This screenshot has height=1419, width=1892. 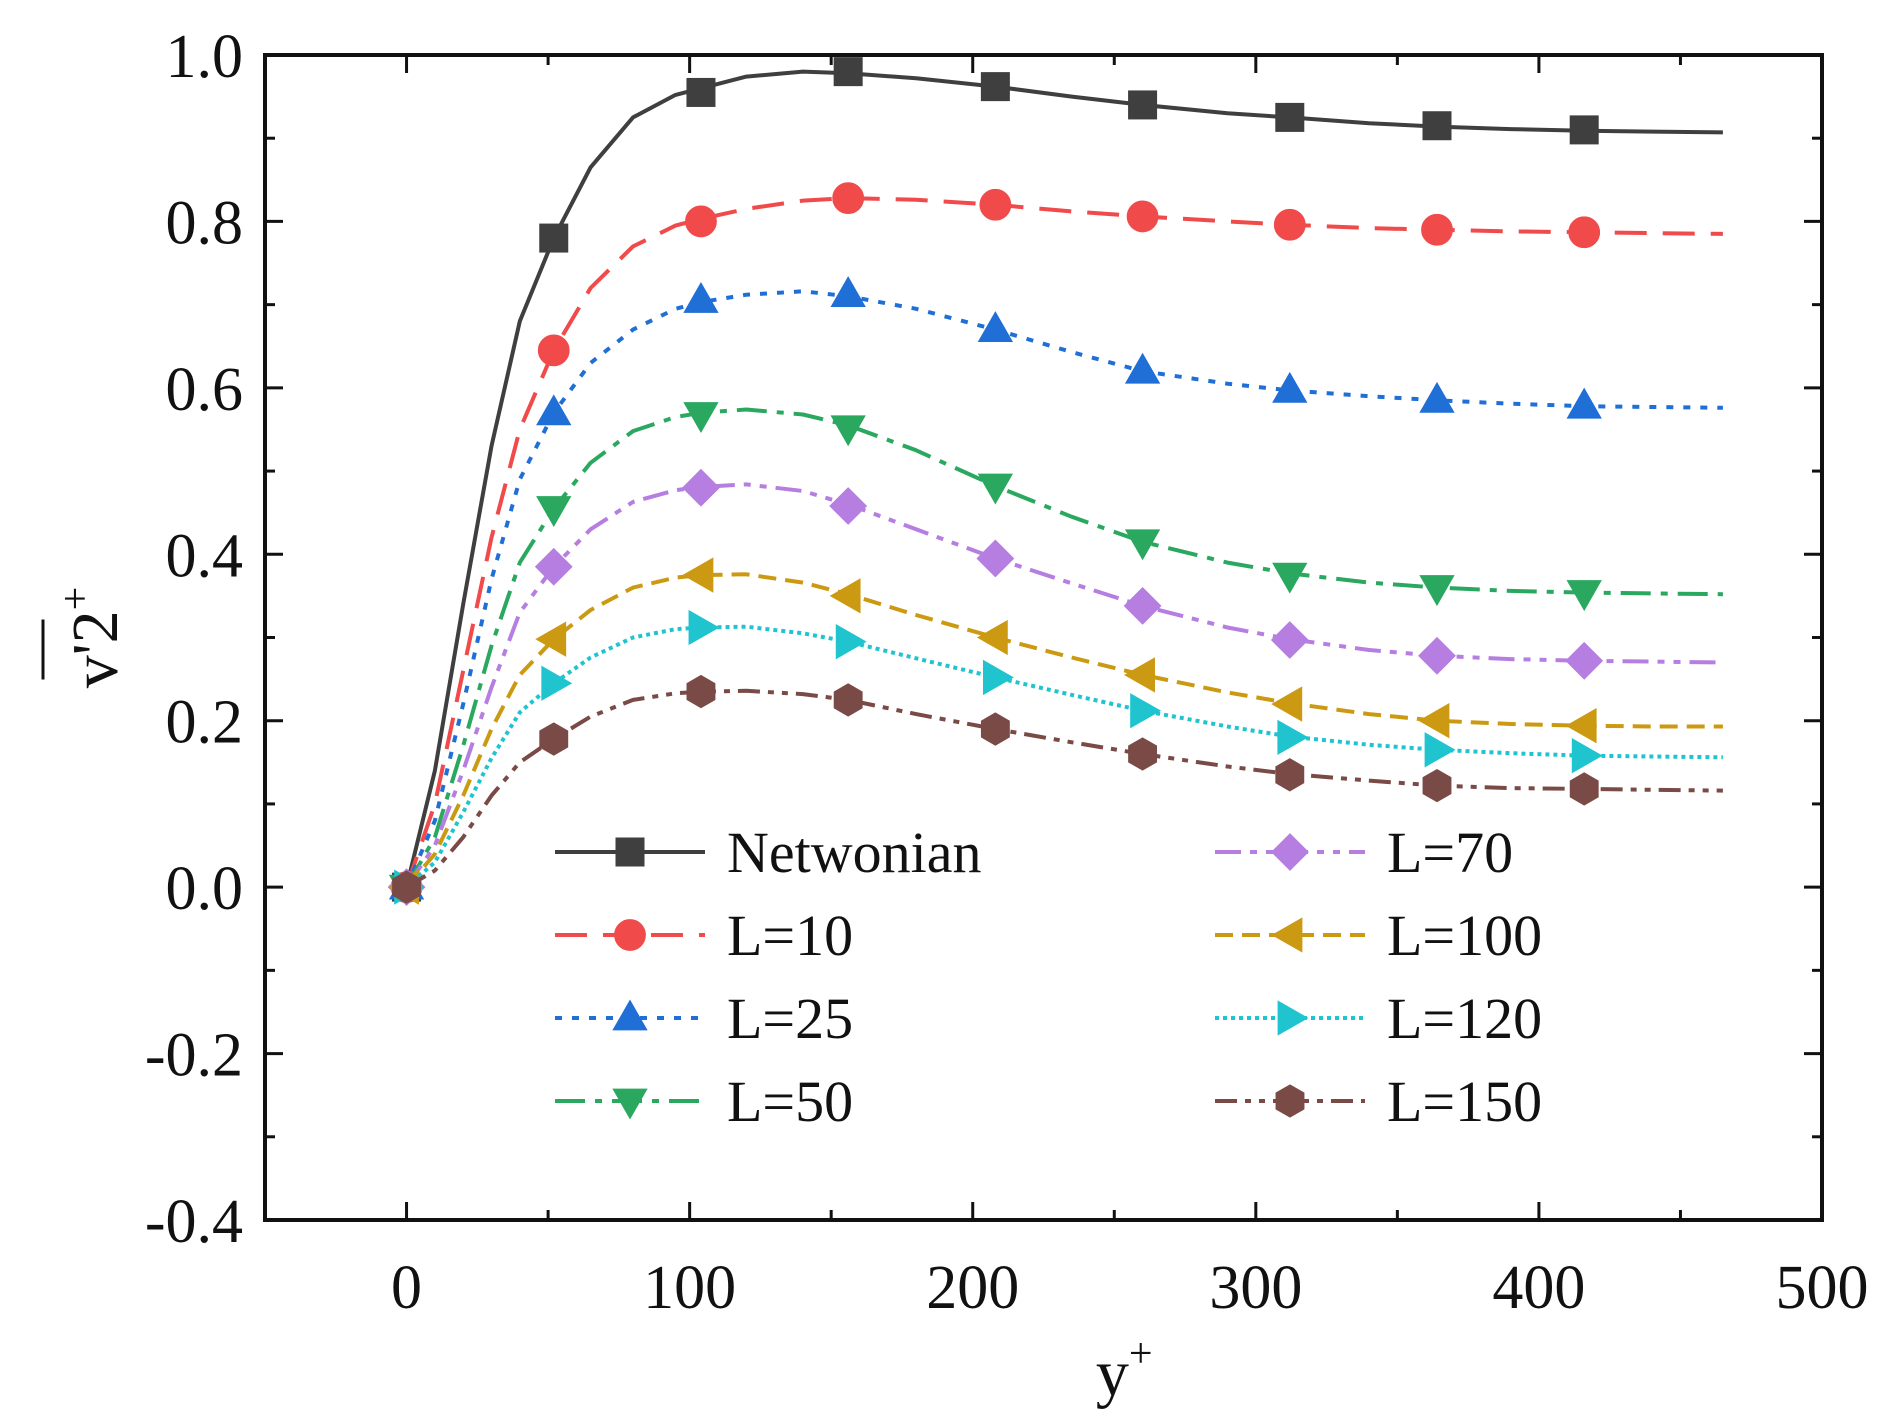 I want to click on legend-label: L=10, so click(x=790, y=935).